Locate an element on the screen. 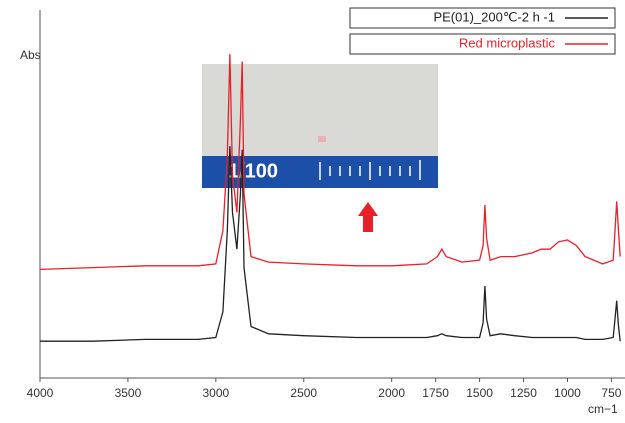 Image resolution: width=625 pixels, height=423 pixels. legend-label: PE(01)_200℃-2 h -1 is located at coordinates (494, 16).